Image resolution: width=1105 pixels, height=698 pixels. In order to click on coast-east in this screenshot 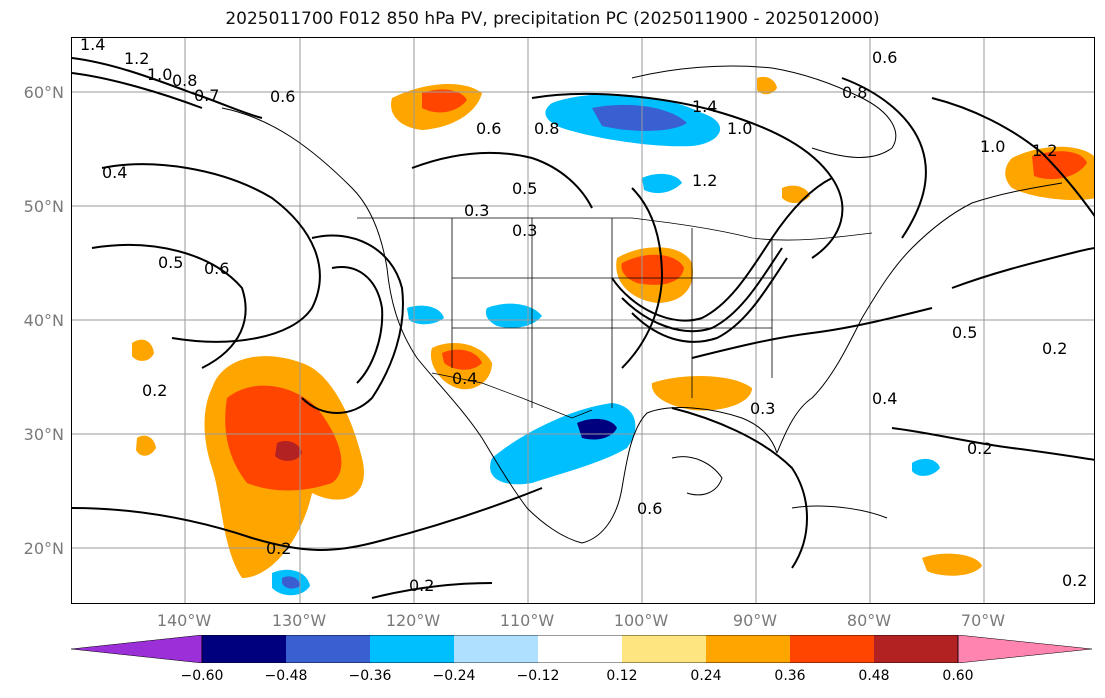, I will do `click(962, 250)`.